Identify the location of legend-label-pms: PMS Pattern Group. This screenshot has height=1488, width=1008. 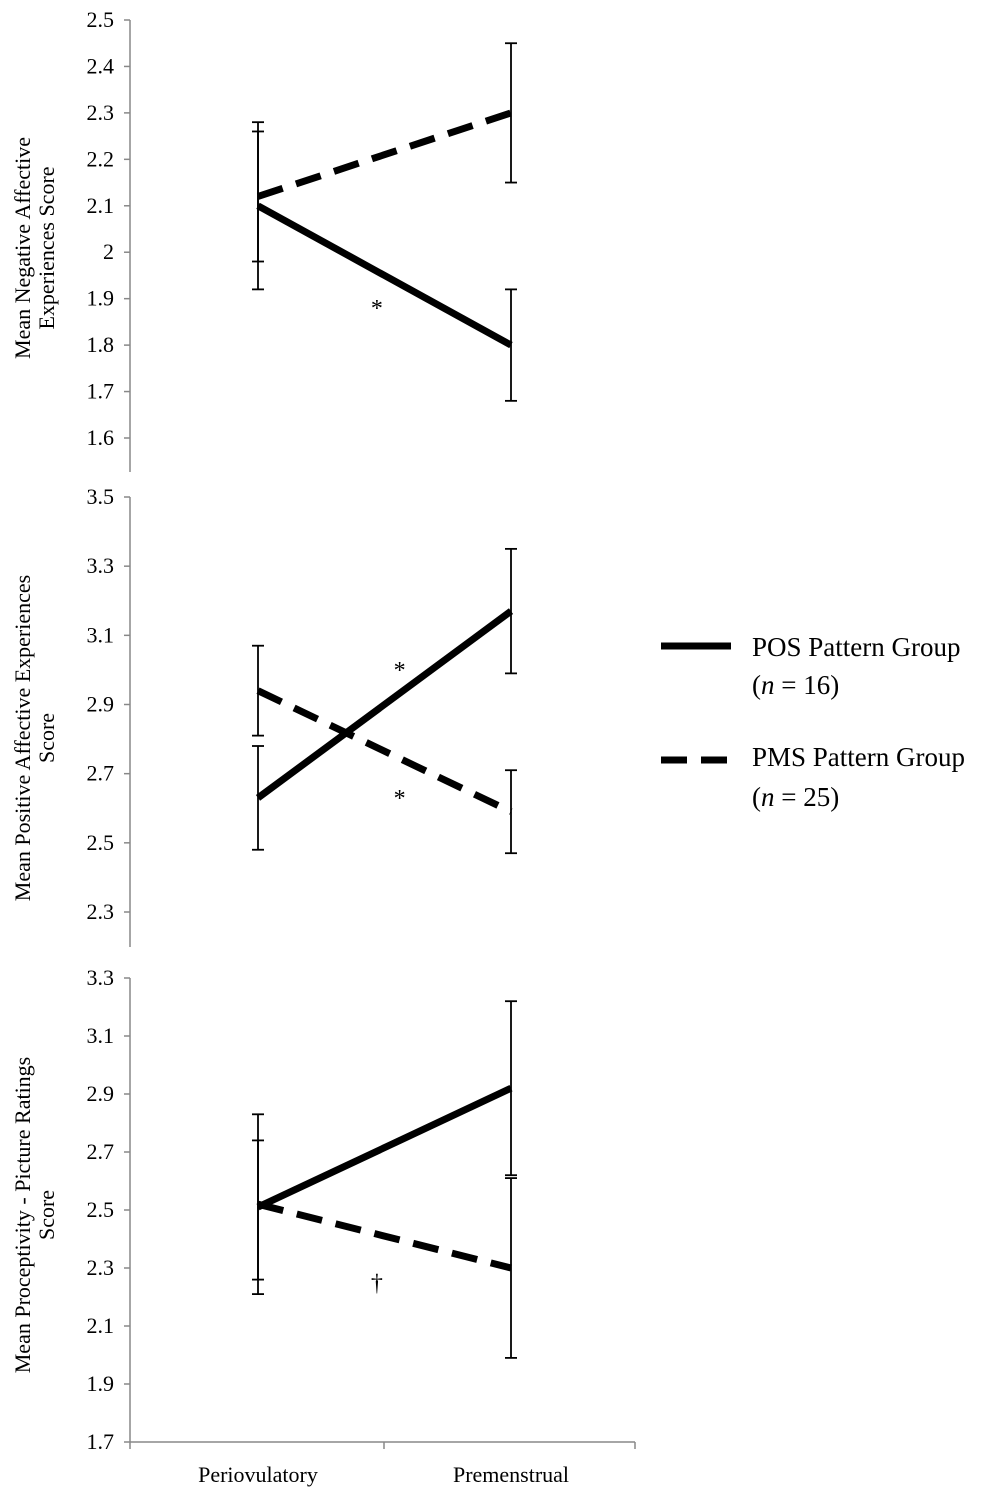
(858, 757).